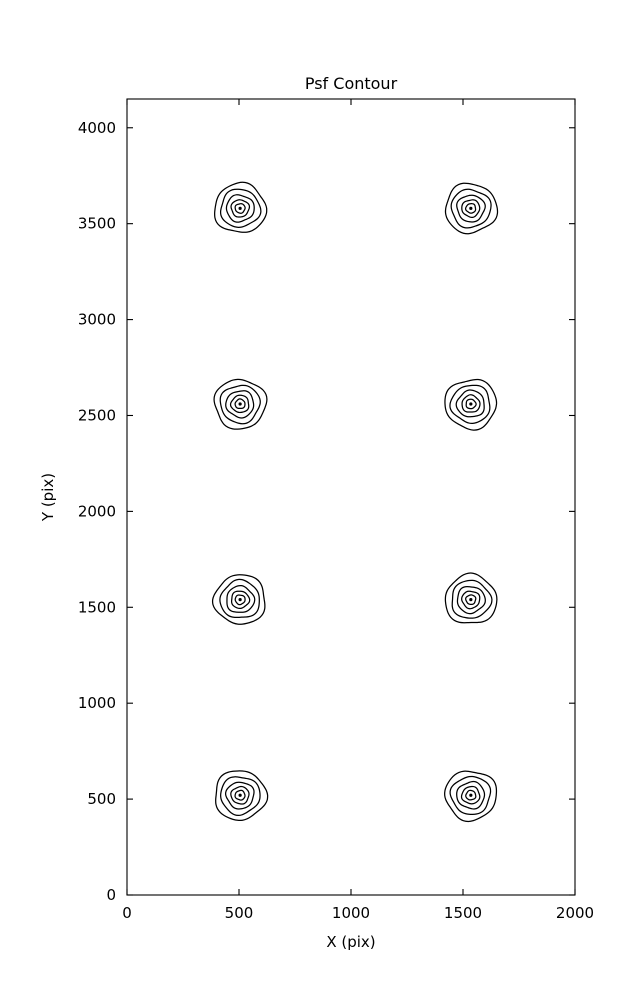  Describe the element at coordinates (350, 942) in the screenshot. I see `x-axis-label: X (pix)` at that location.